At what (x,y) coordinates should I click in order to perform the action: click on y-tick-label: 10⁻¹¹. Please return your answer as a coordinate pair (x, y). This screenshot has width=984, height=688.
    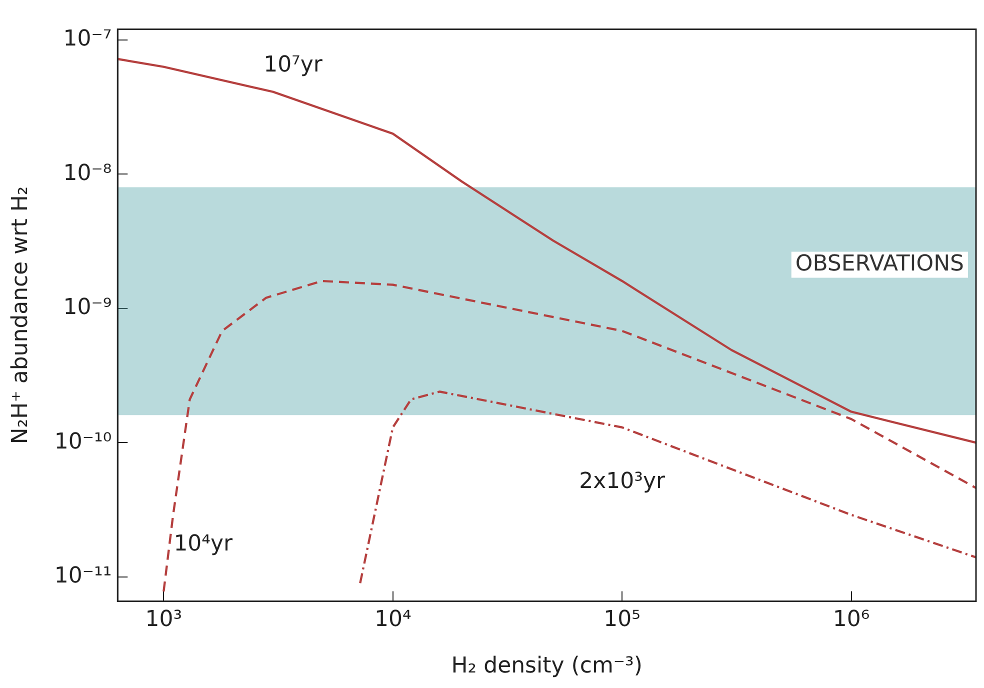
    Looking at the image, I should click on (83, 576).